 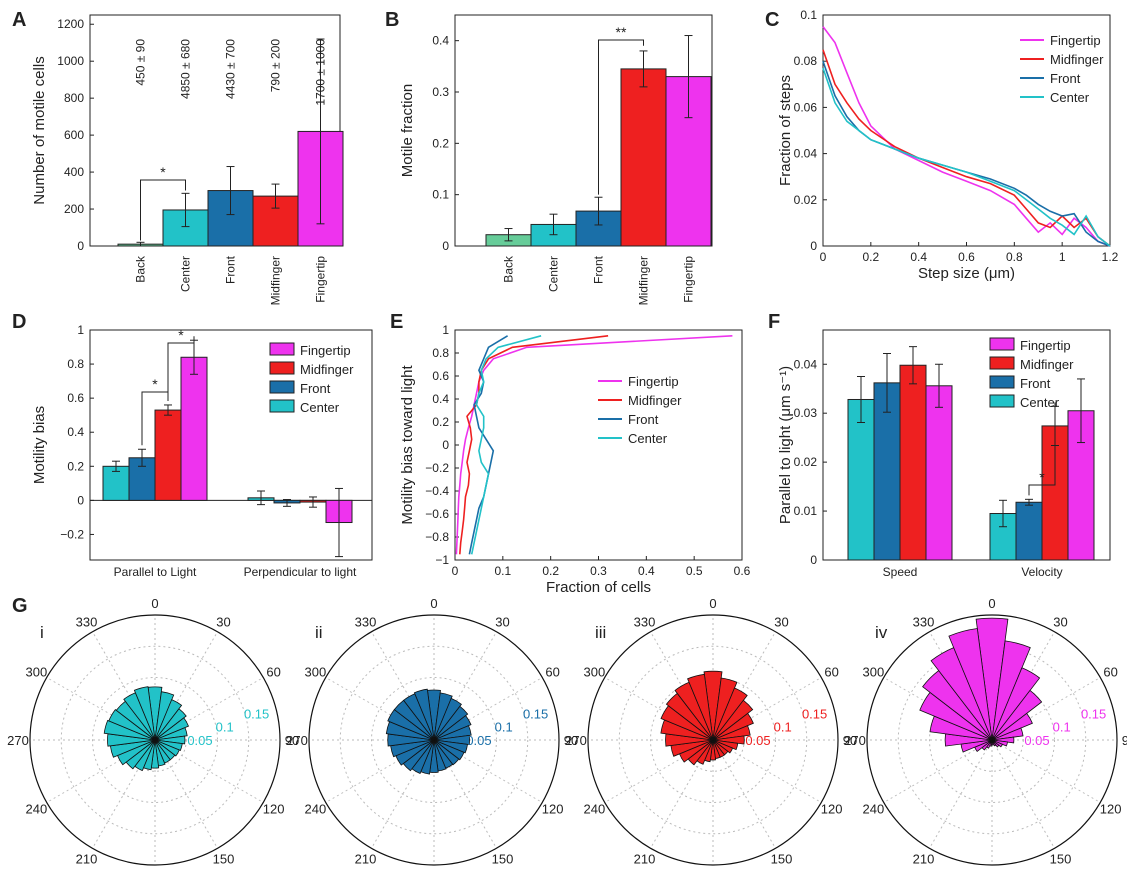 What do you see at coordinates (19, 322) in the screenshot?
I see `panel-label-D: D` at bounding box center [19, 322].